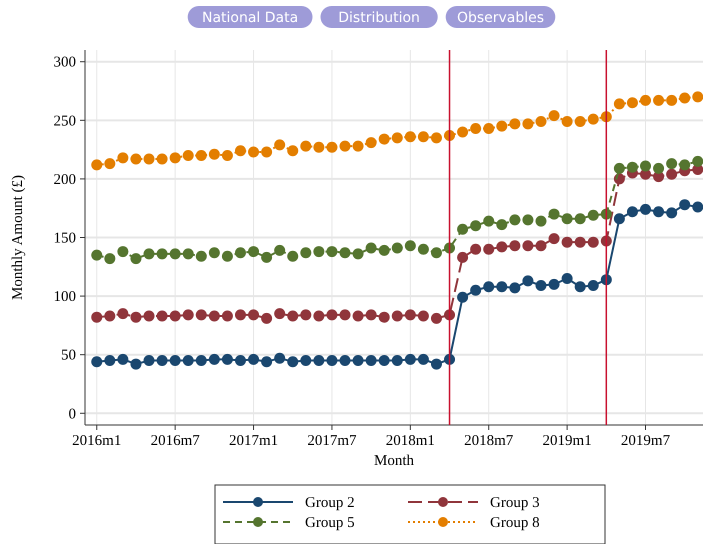 The image size is (703, 544). I want to click on x-tick-label: 2017m7, so click(332, 441).